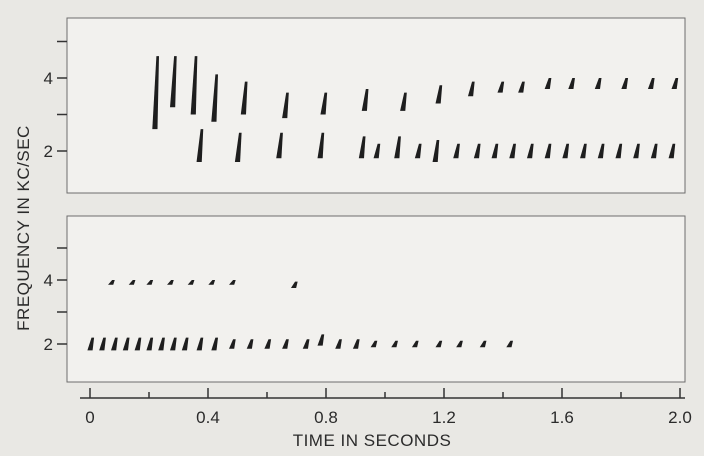 The height and width of the screenshot is (456, 704). Describe the element at coordinates (55, 100) in the screenshot. I see `top-y-axis: 24` at that location.